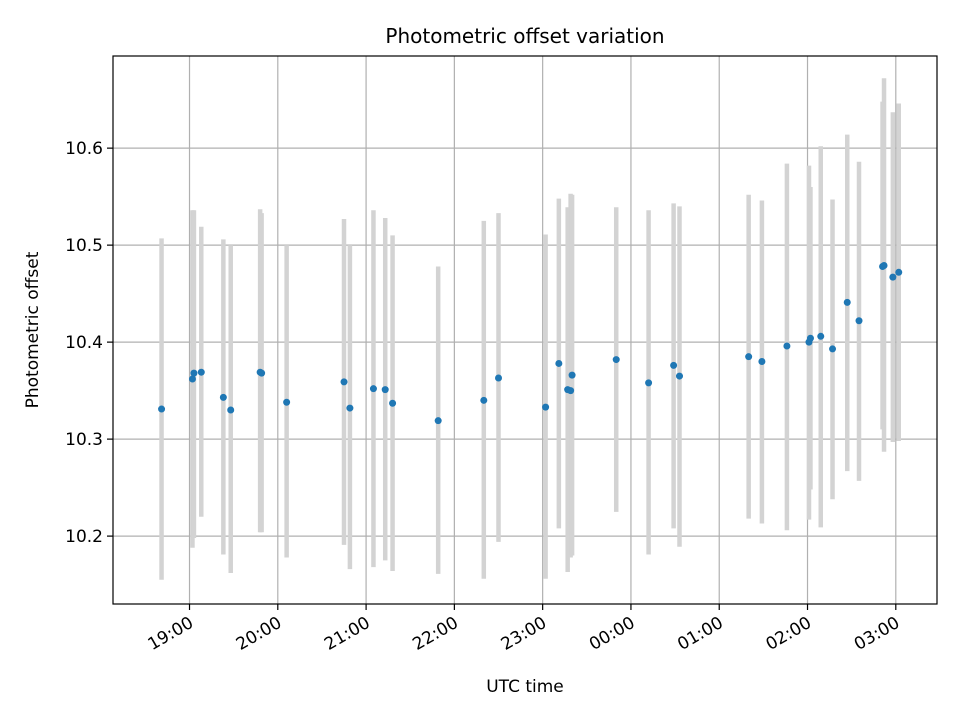 The height and width of the screenshot is (720, 960). Describe the element at coordinates (84, 343) in the screenshot. I see `y-tick-label: 10.4` at that location.